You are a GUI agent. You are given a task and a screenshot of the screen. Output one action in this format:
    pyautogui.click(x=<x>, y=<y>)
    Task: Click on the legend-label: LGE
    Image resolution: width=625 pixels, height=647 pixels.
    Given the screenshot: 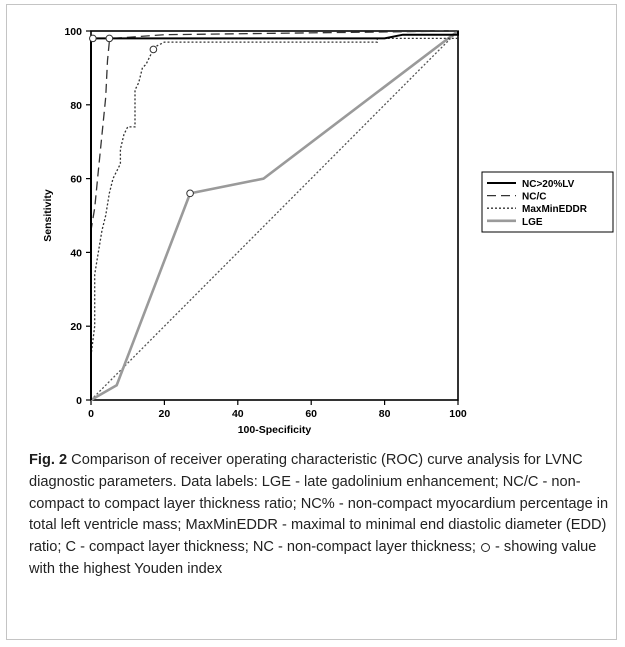 What is the action you would take?
    pyautogui.click(x=532, y=222)
    